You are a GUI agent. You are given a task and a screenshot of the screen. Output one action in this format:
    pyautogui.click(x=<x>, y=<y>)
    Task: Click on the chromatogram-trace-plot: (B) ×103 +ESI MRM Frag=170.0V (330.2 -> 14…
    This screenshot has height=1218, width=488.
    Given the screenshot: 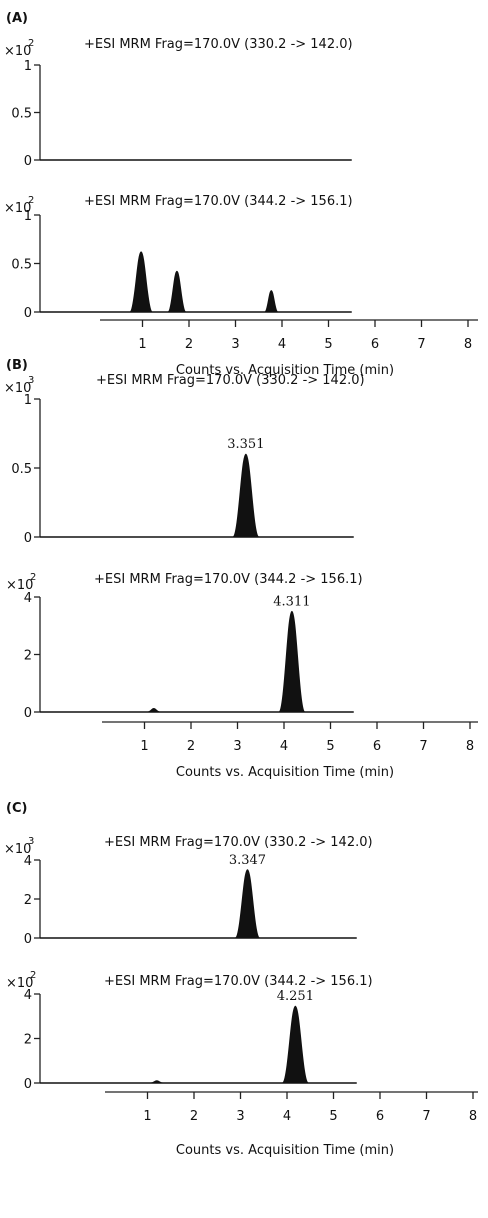 What is the action you would take?
    pyautogui.click(x=184, y=452)
    